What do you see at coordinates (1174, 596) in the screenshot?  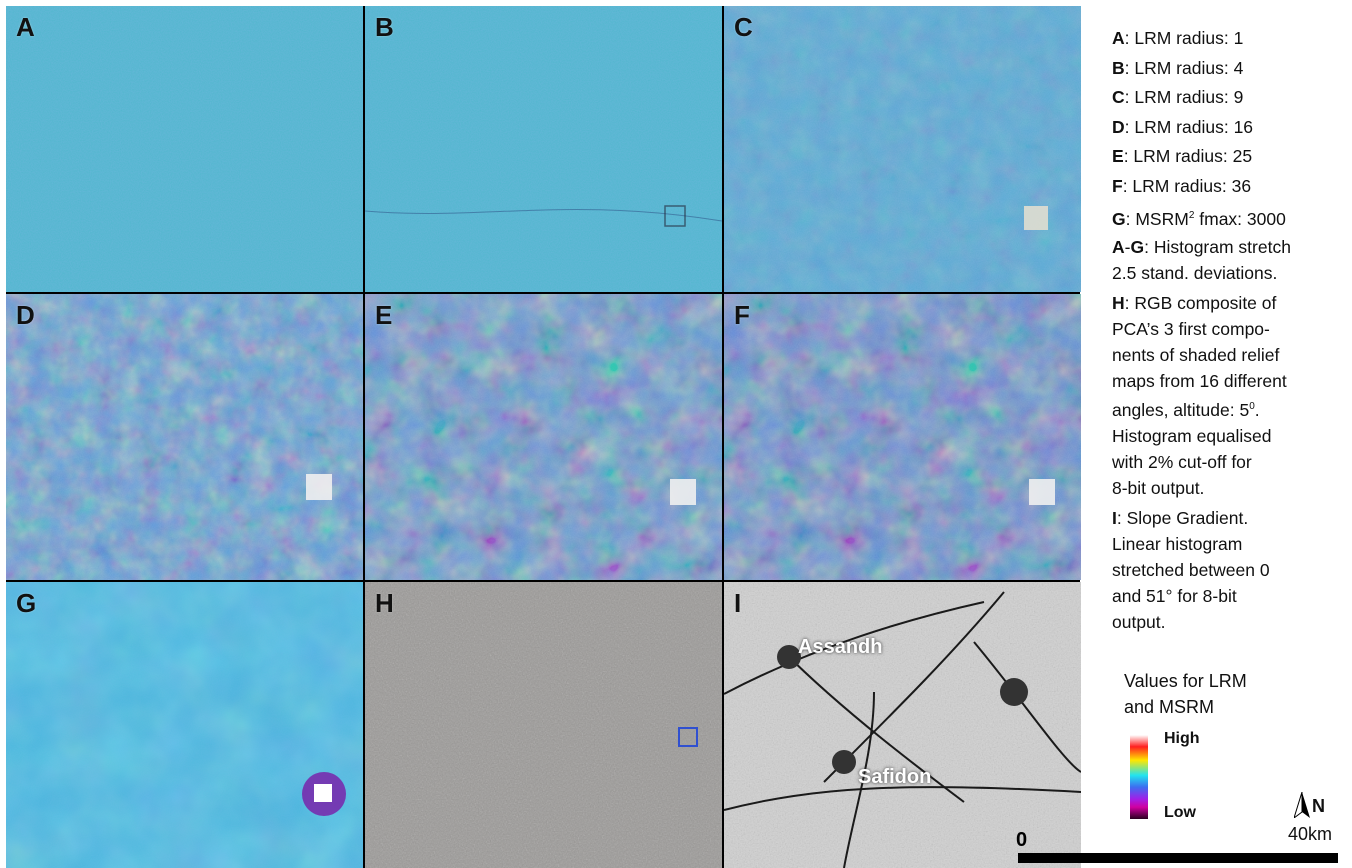 I see `legend-i-line4: and 51° for 8-bit` at bounding box center [1174, 596].